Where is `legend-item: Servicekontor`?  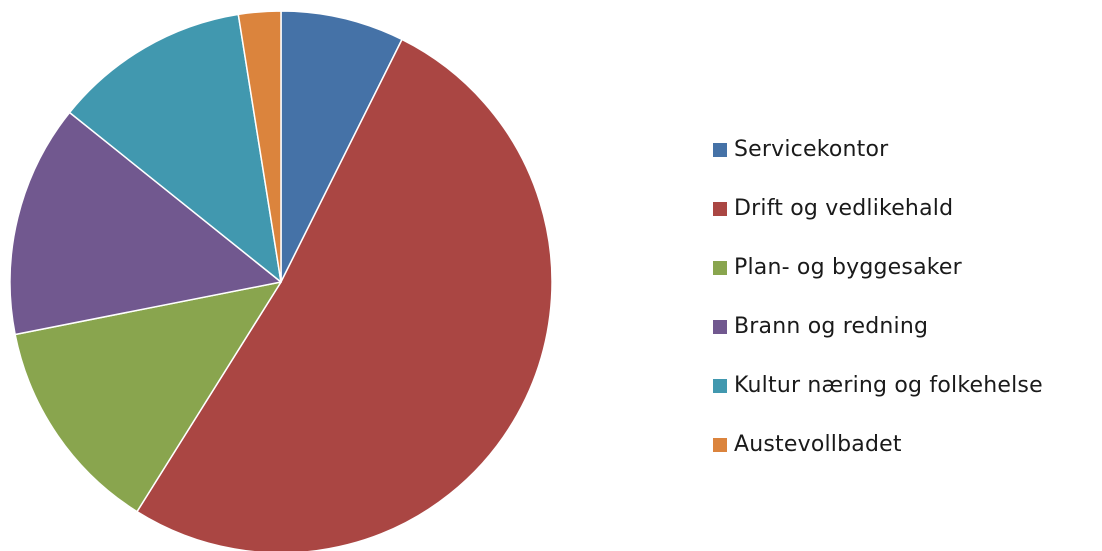 legend-item: Servicekontor is located at coordinates (903, 149).